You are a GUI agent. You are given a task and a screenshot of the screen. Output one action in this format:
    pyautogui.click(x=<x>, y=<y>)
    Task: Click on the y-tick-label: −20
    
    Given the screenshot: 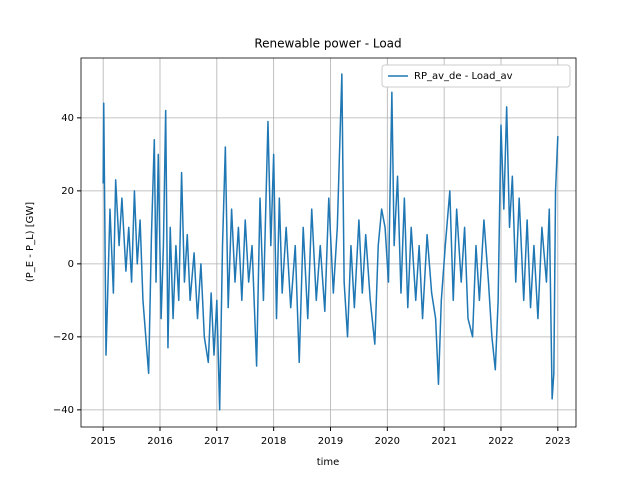 What is the action you would take?
    pyautogui.click(x=63, y=337)
    